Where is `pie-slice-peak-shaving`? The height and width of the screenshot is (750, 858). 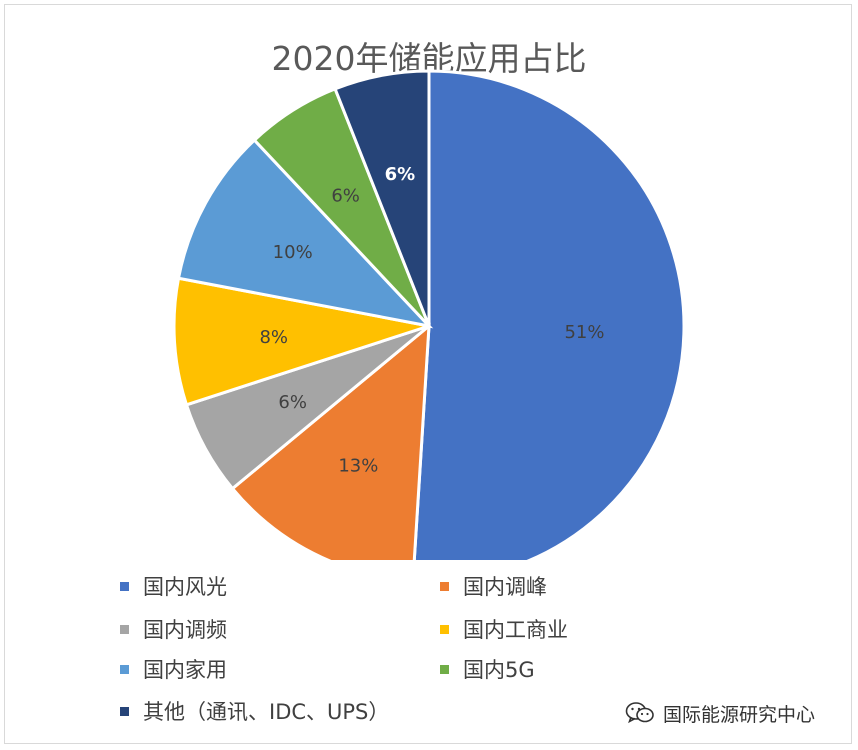
pie-slice-peak-shaving is located at coordinates (330, 441).